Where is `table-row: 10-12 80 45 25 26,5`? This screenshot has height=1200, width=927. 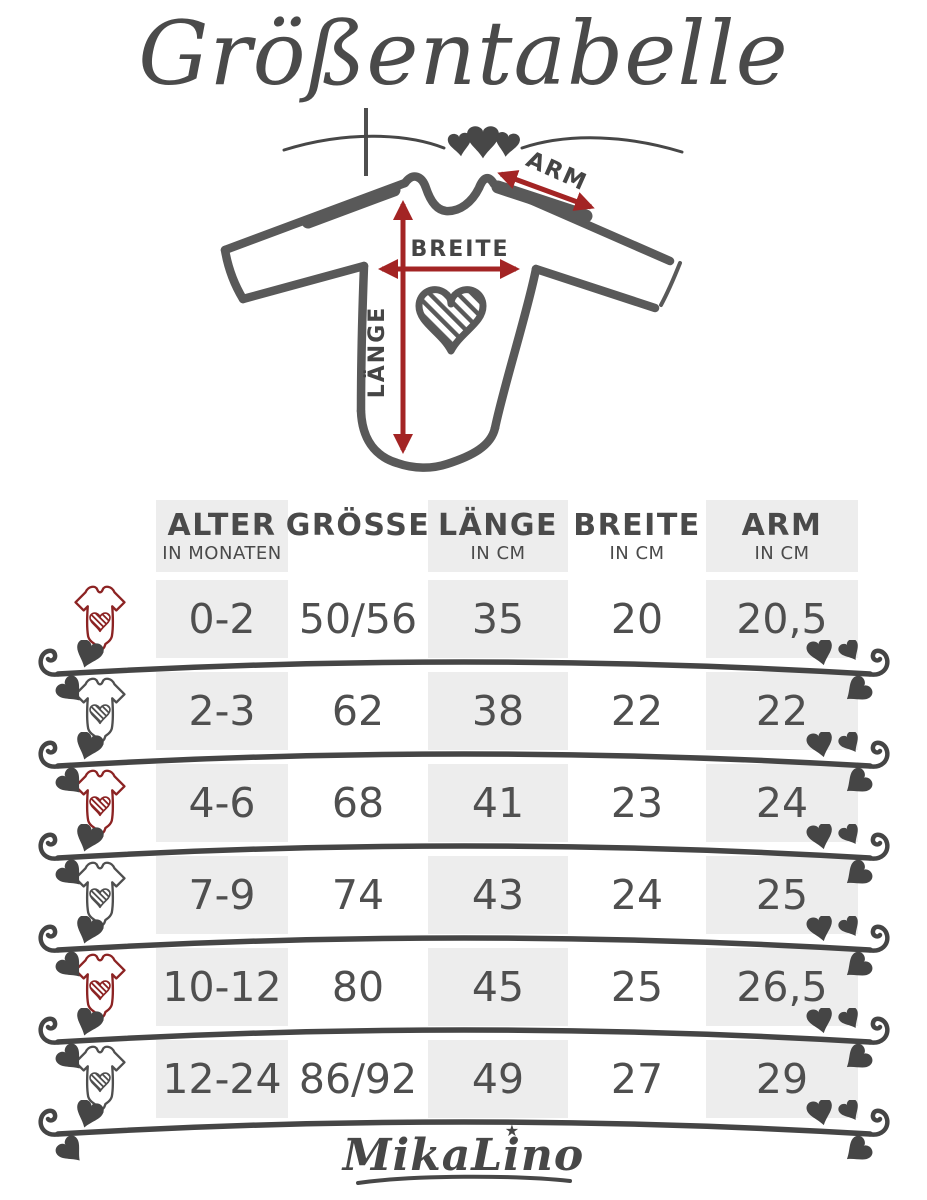
table-row: 10-12 80 45 25 26,5 is located at coordinates (464, 992).